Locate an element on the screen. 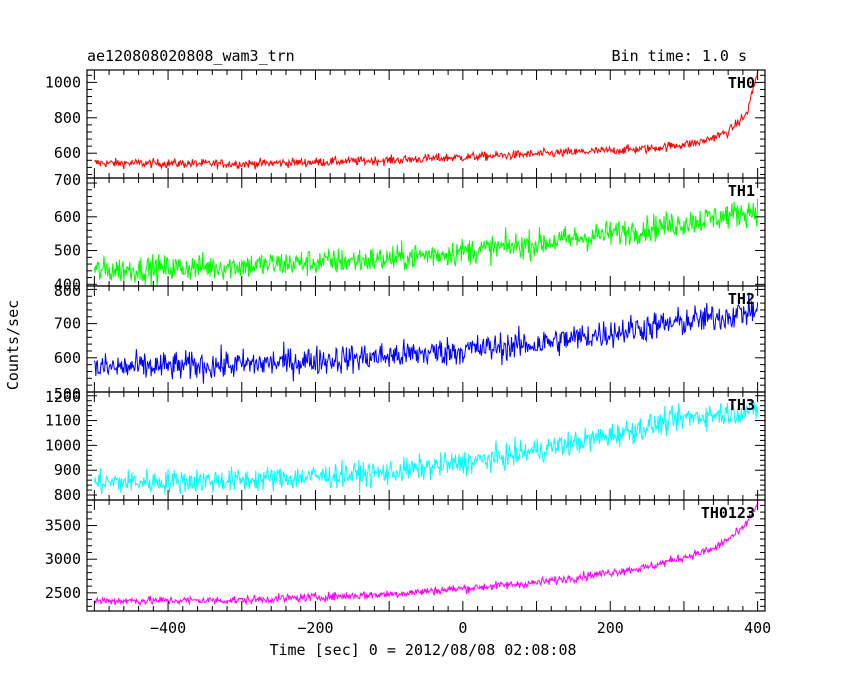 The height and width of the screenshot is (680, 850). y-tick-label: 3500 is located at coordinates (63, 526).